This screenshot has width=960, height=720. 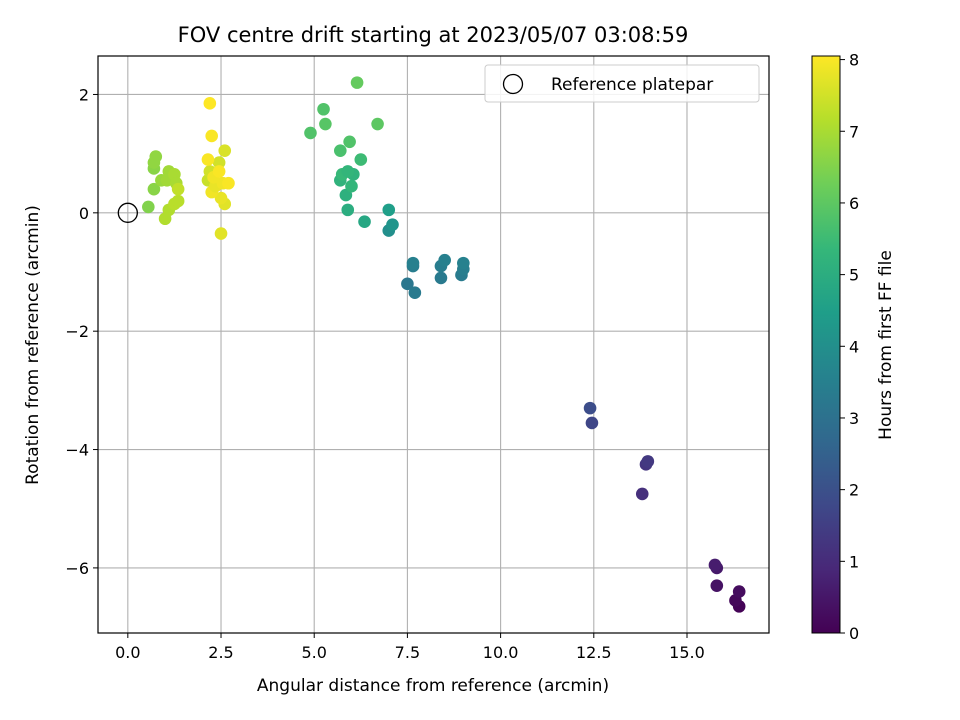 I want to click on y-tick-label: −6, so click(x=77, y=568).